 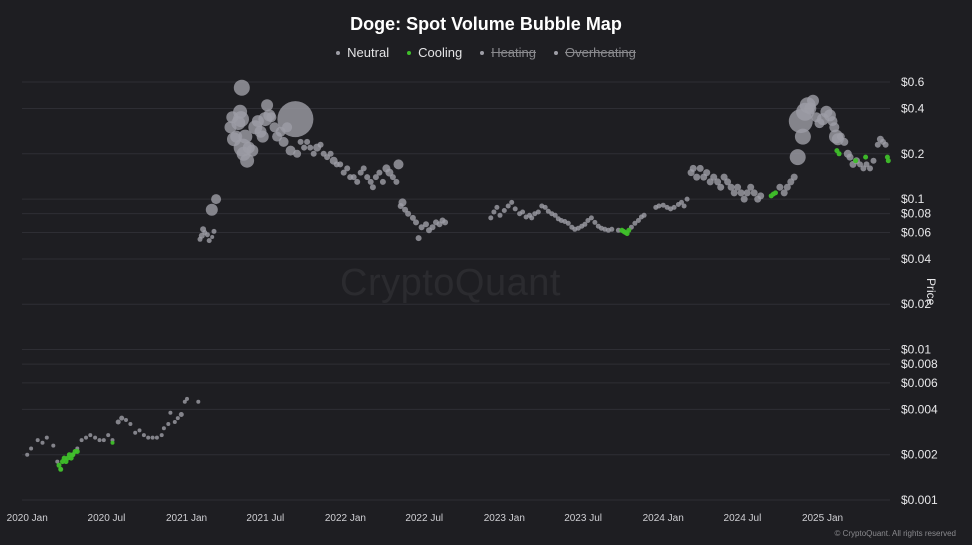 What do you see at coordinates (345, 518) in the screenshot?
I see `x-tick-label: 2022 Jan` at bounding box center [345, 518].